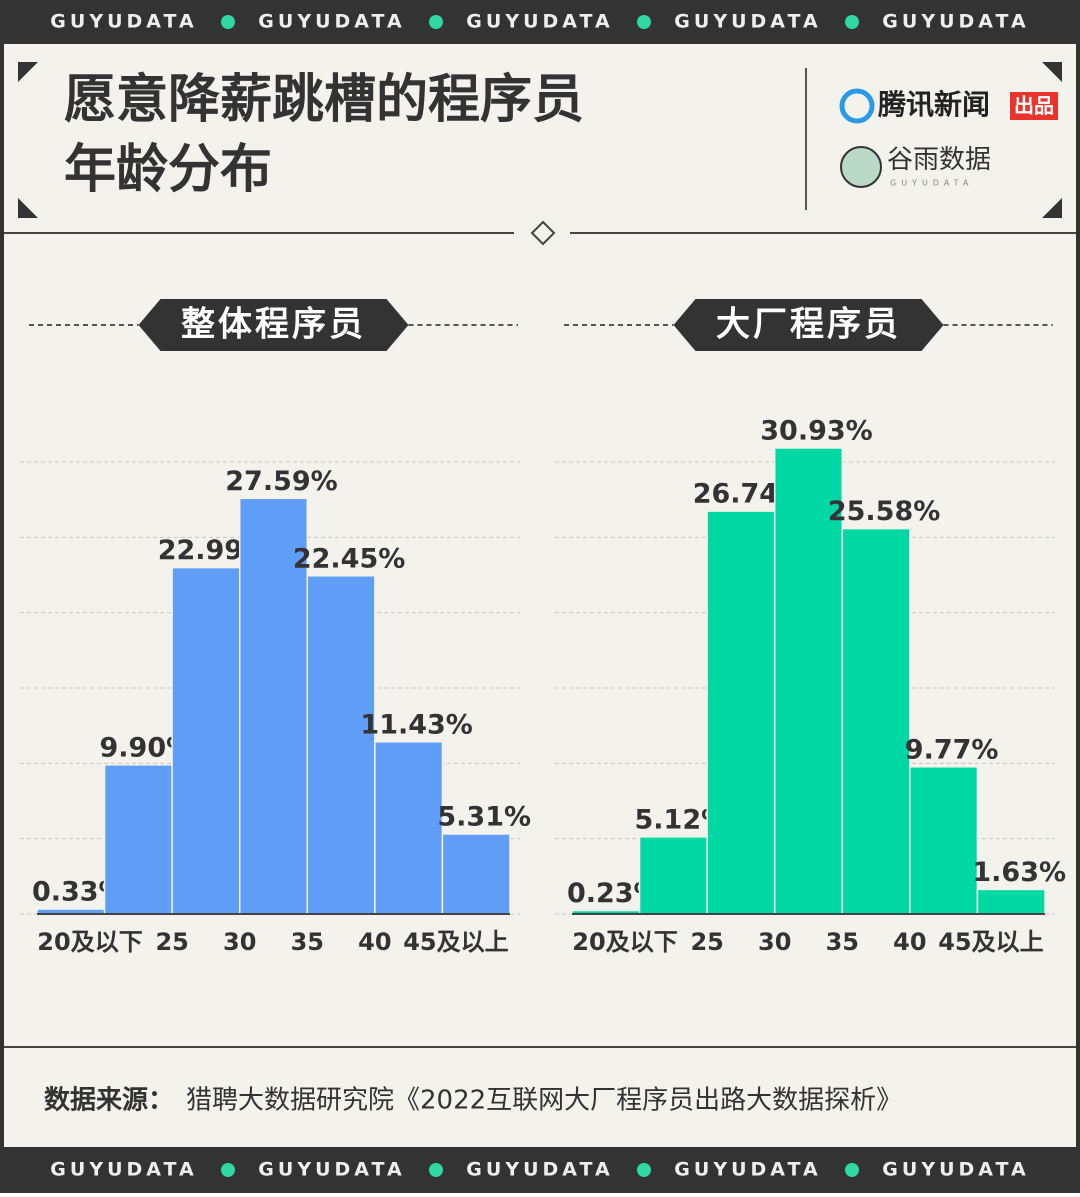 This screenshot has width=1080, height=1197. I want to click on value-label: 22.45%, so click(349, 558).